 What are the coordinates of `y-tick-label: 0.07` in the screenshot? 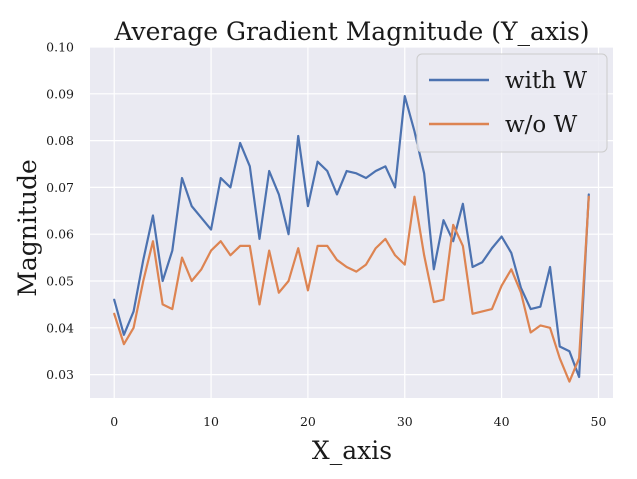 It's located at (60, 187).